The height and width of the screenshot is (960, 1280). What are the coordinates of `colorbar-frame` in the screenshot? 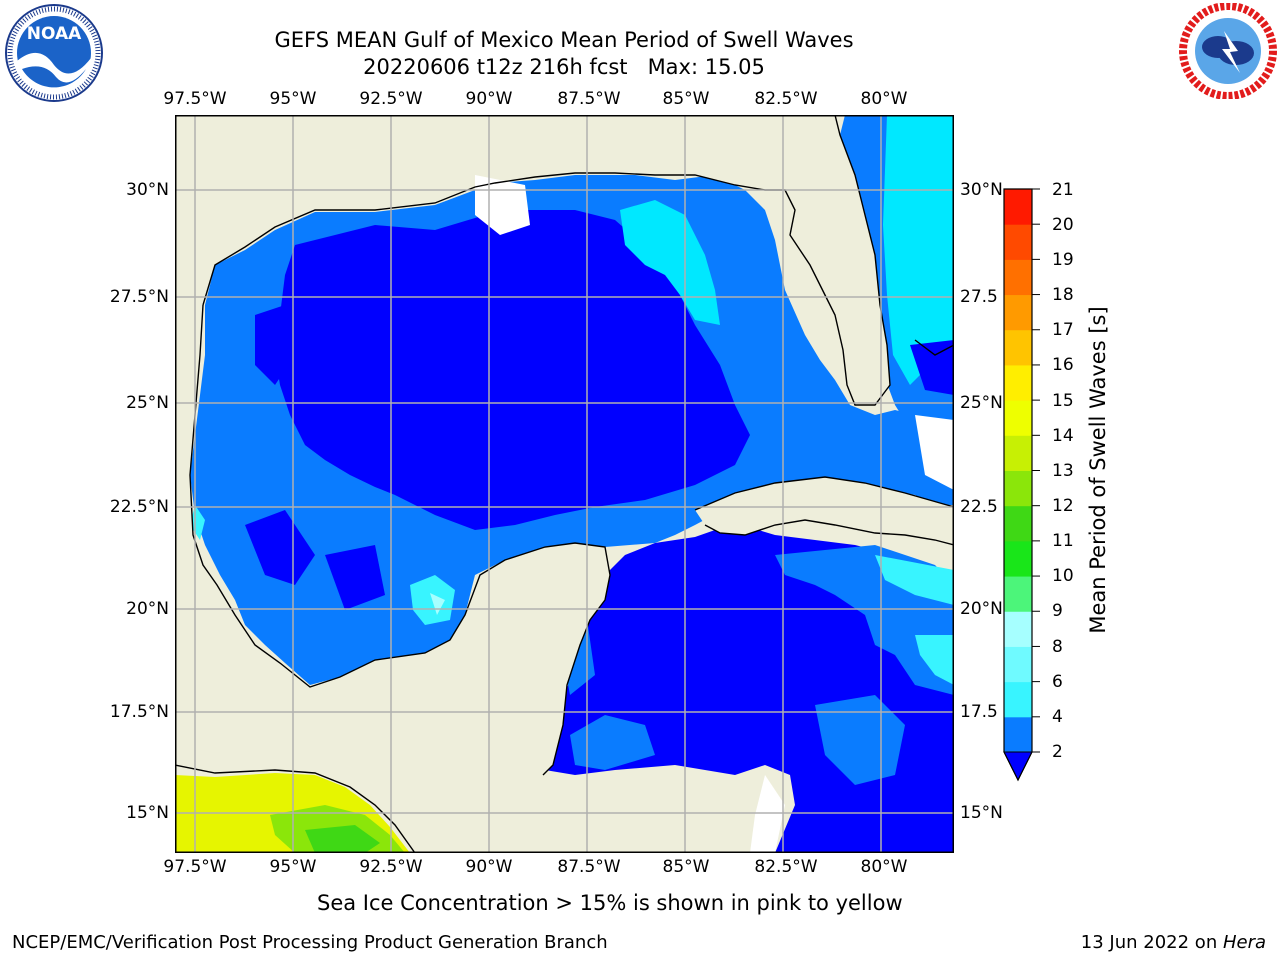 It's located at (1018, 485).